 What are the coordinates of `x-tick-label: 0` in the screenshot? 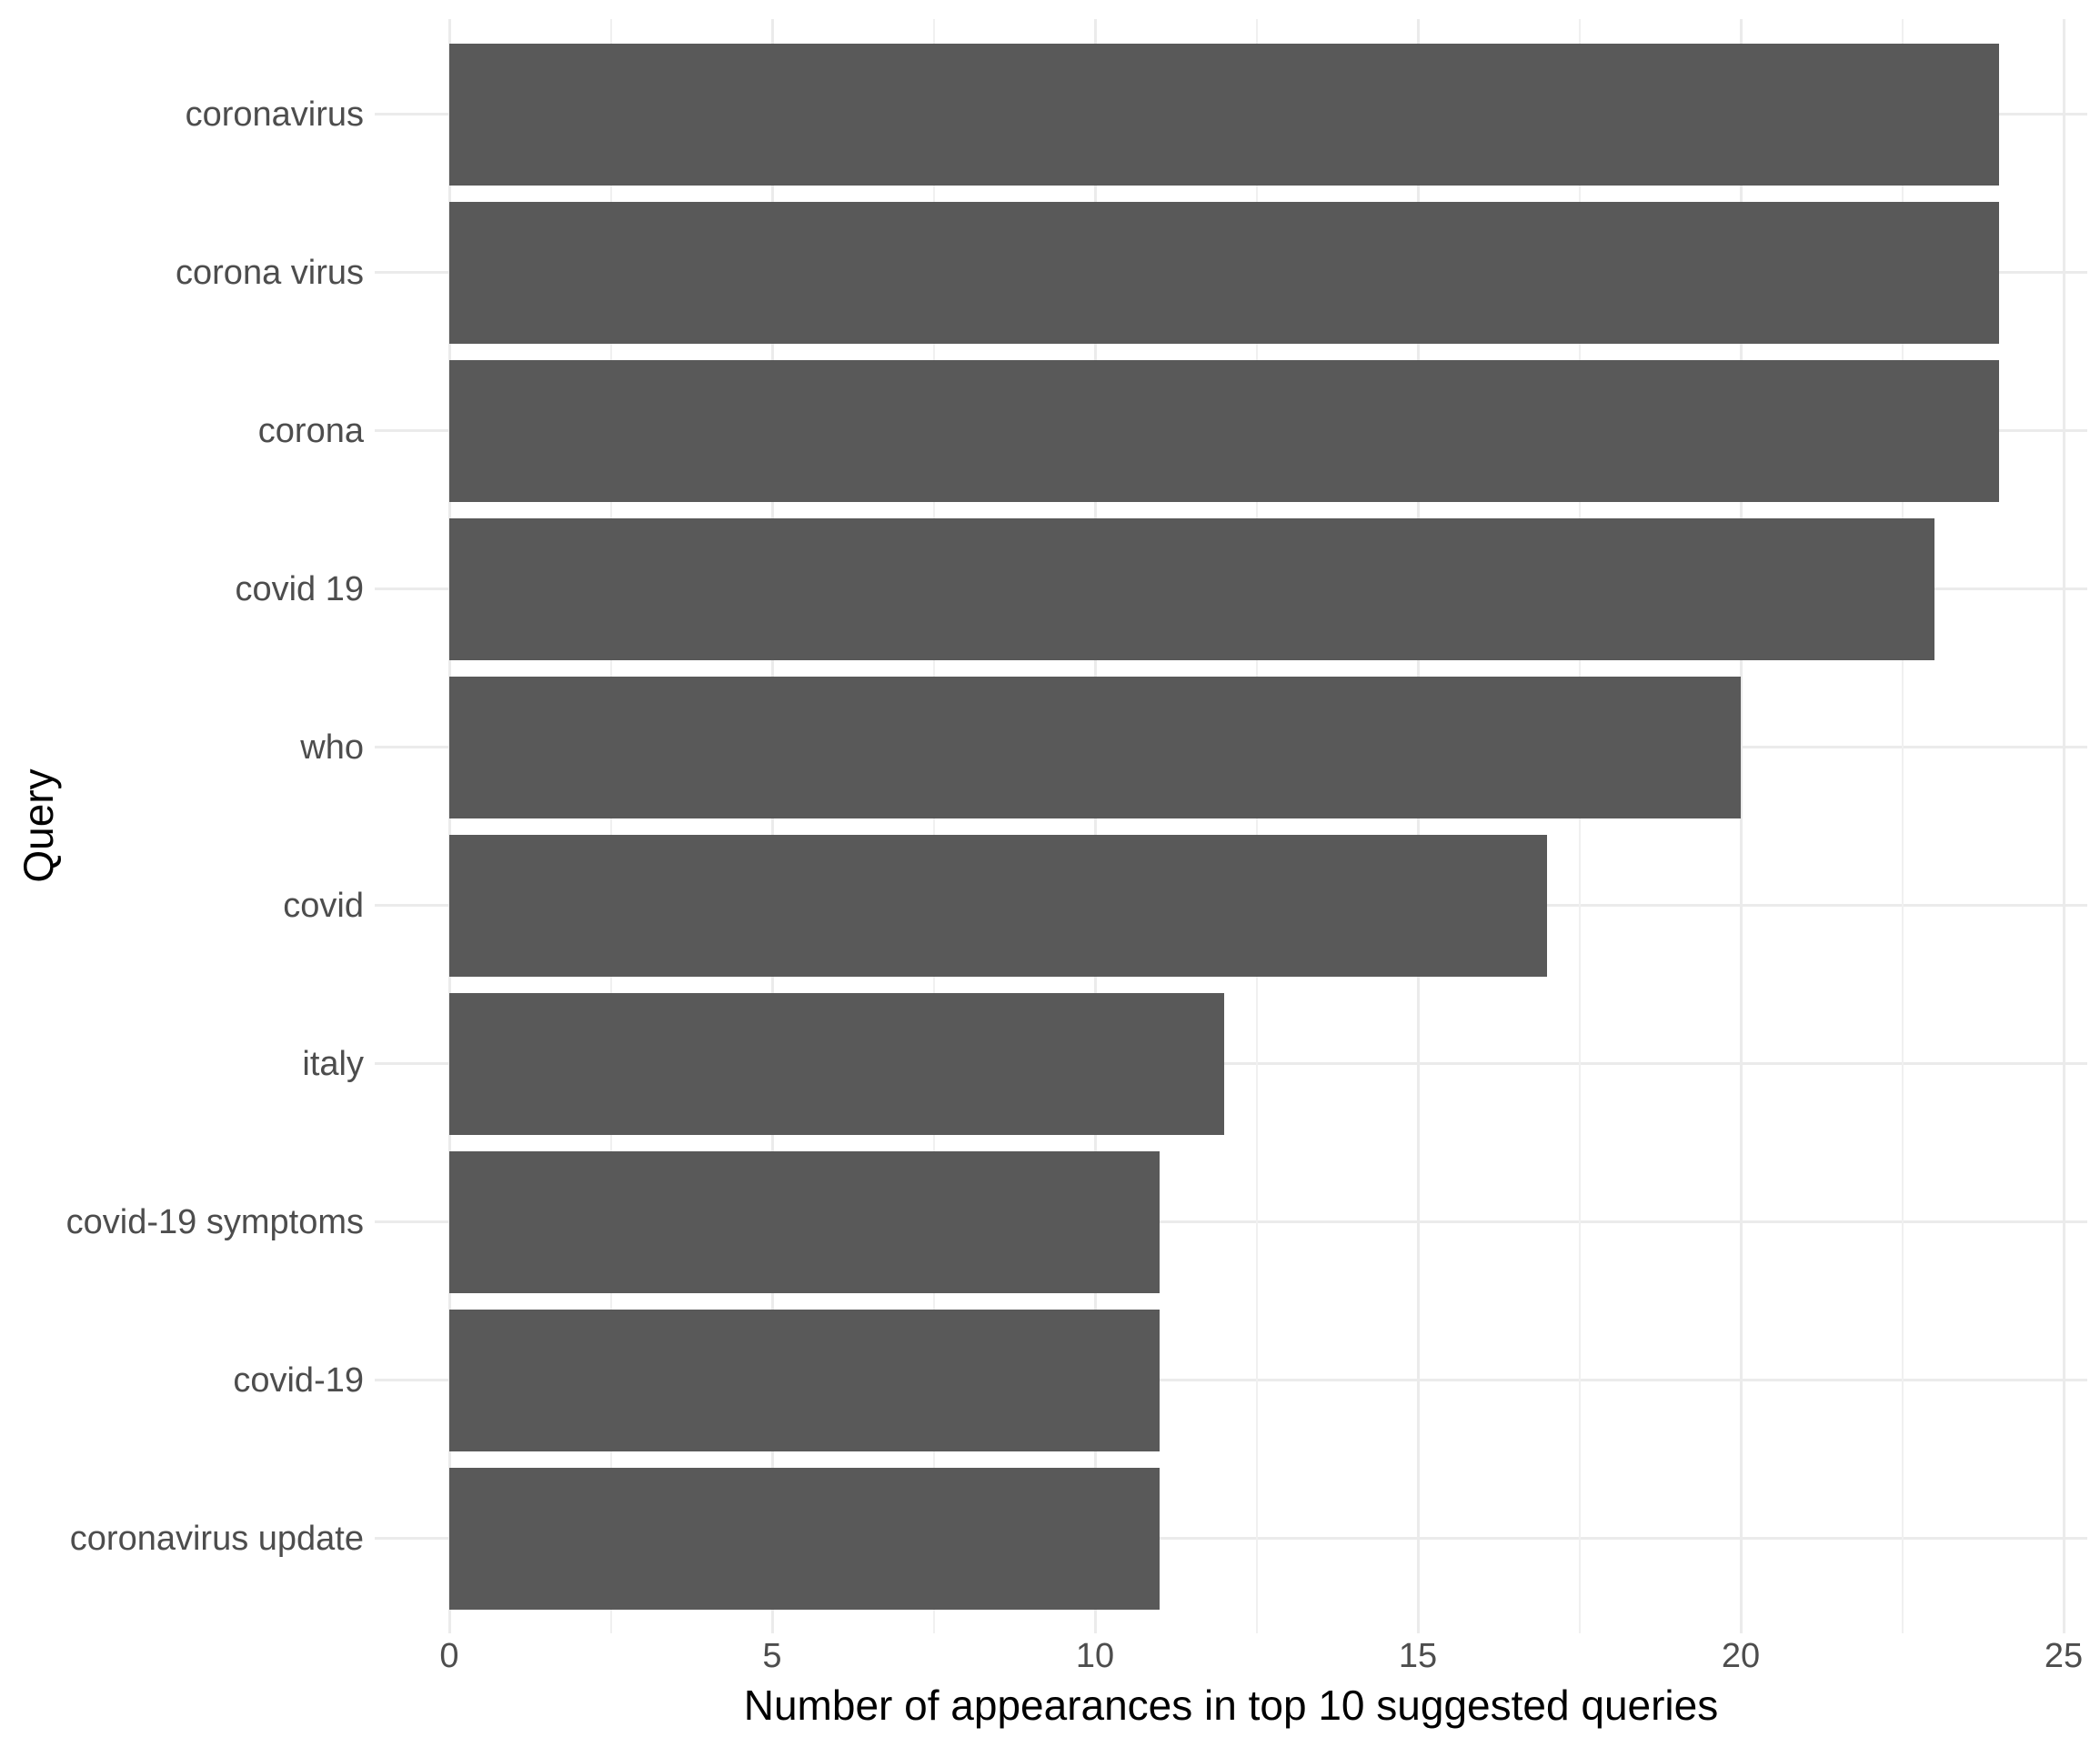 It's located at (449, 1656).